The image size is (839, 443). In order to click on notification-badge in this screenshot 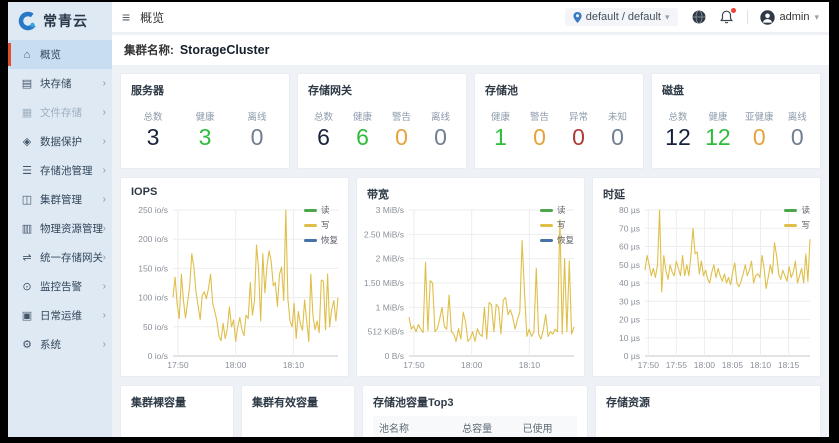, I will do `click(733, 10)`.